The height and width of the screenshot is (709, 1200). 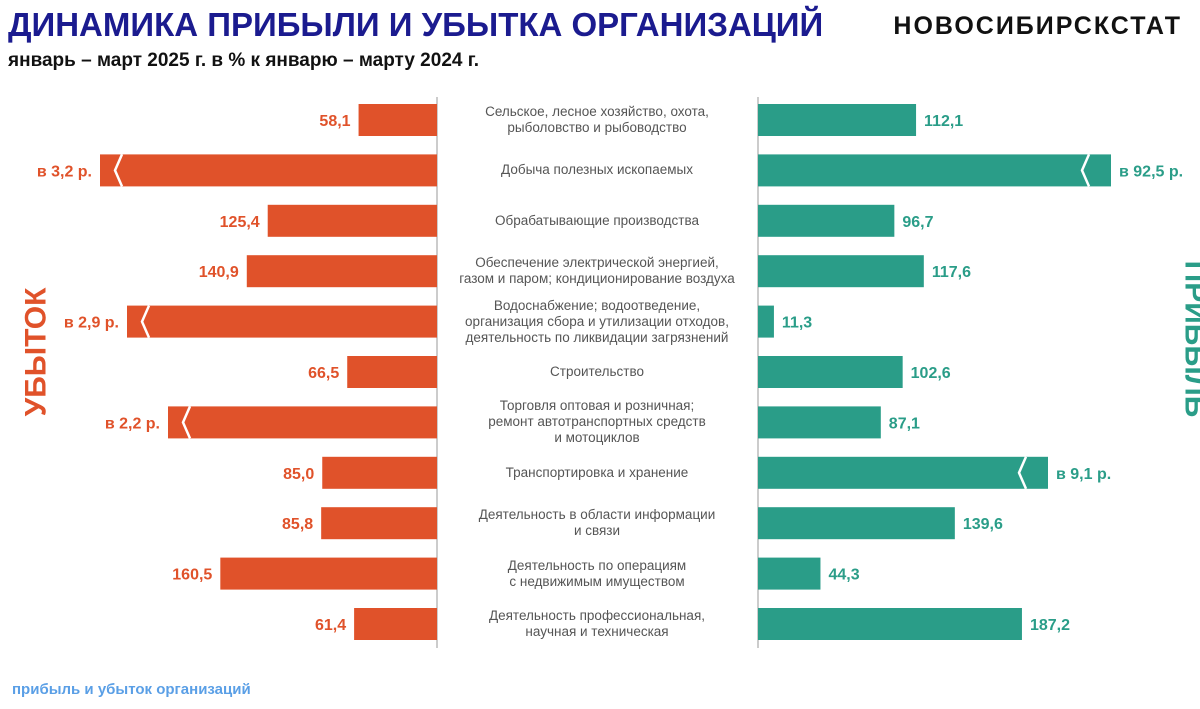 I want to click on loss-value-label: 66,5, so click(x=323, y=373).